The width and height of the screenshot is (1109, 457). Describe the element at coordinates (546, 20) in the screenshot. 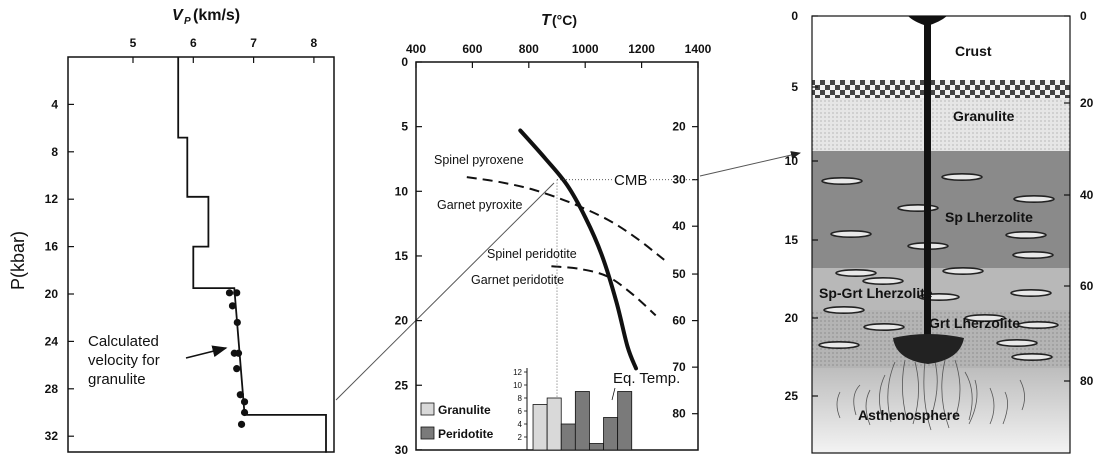

I see `middle-x-title-t: T` at that location.